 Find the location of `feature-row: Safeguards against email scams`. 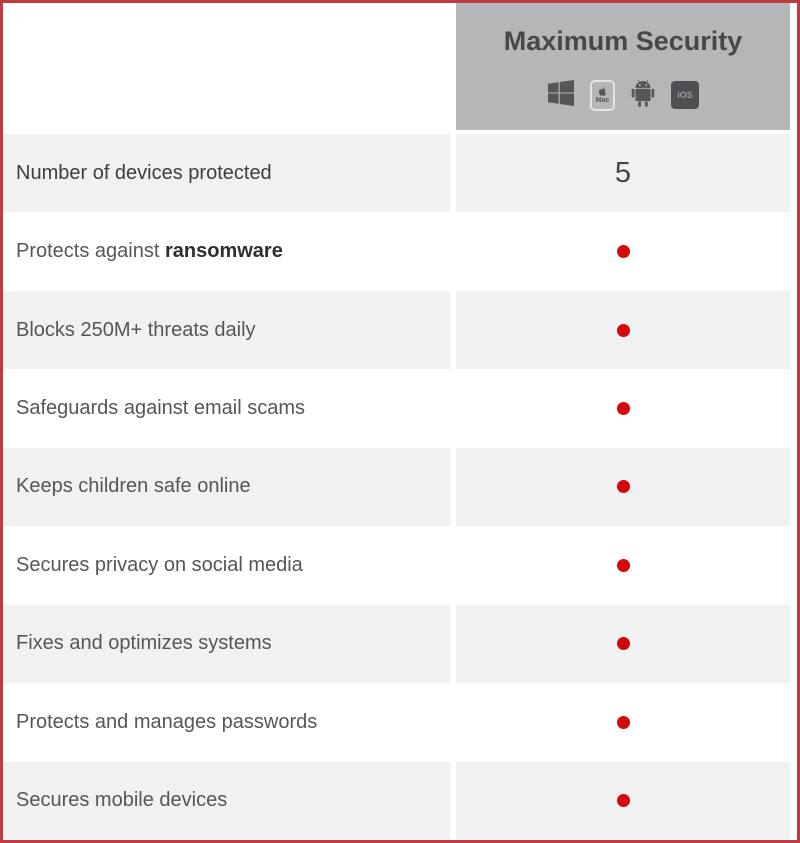

feature-row: Safeguards against email scams is located at coordinates (400, 408).